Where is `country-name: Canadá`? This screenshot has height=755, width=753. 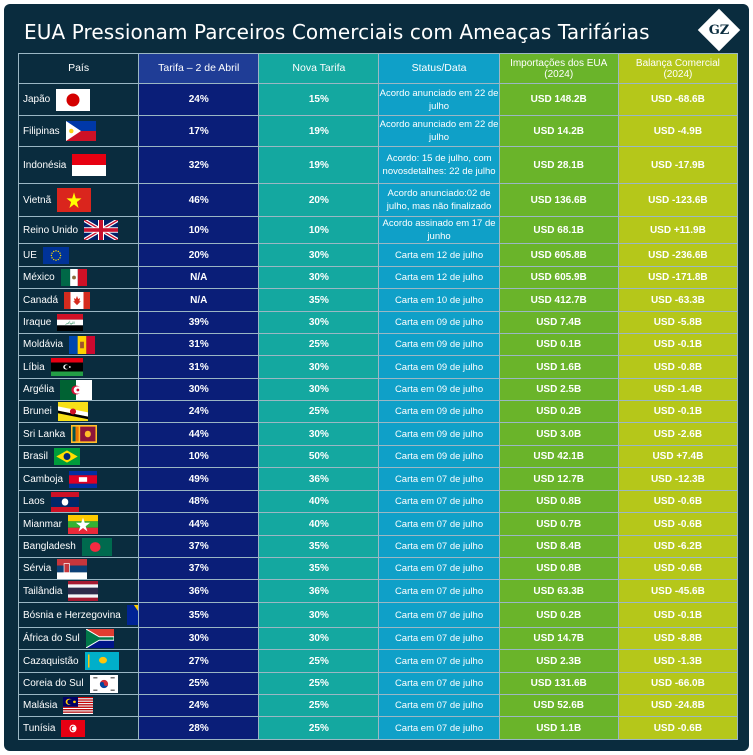 country-name: Canadá is located at coordinates (41, 300).